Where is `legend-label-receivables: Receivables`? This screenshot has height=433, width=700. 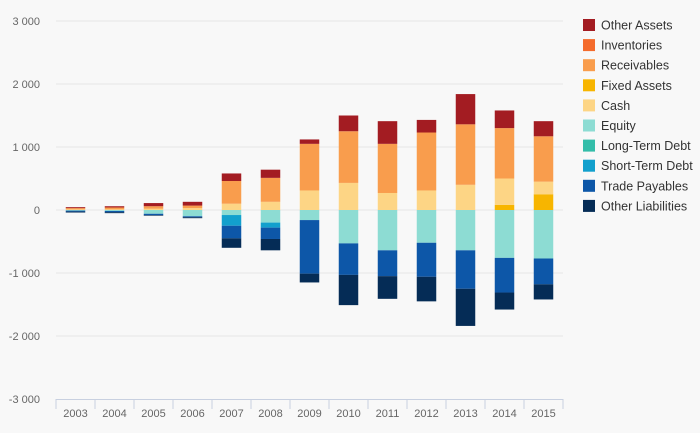 legend-label-receivables: Receivables is located at coordinates (635, 66).